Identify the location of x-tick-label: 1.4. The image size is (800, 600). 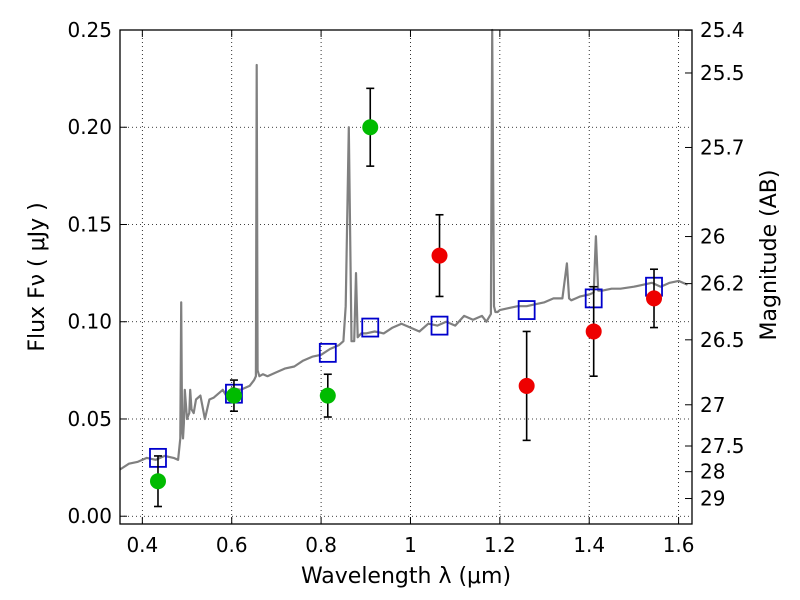
(589, 545).